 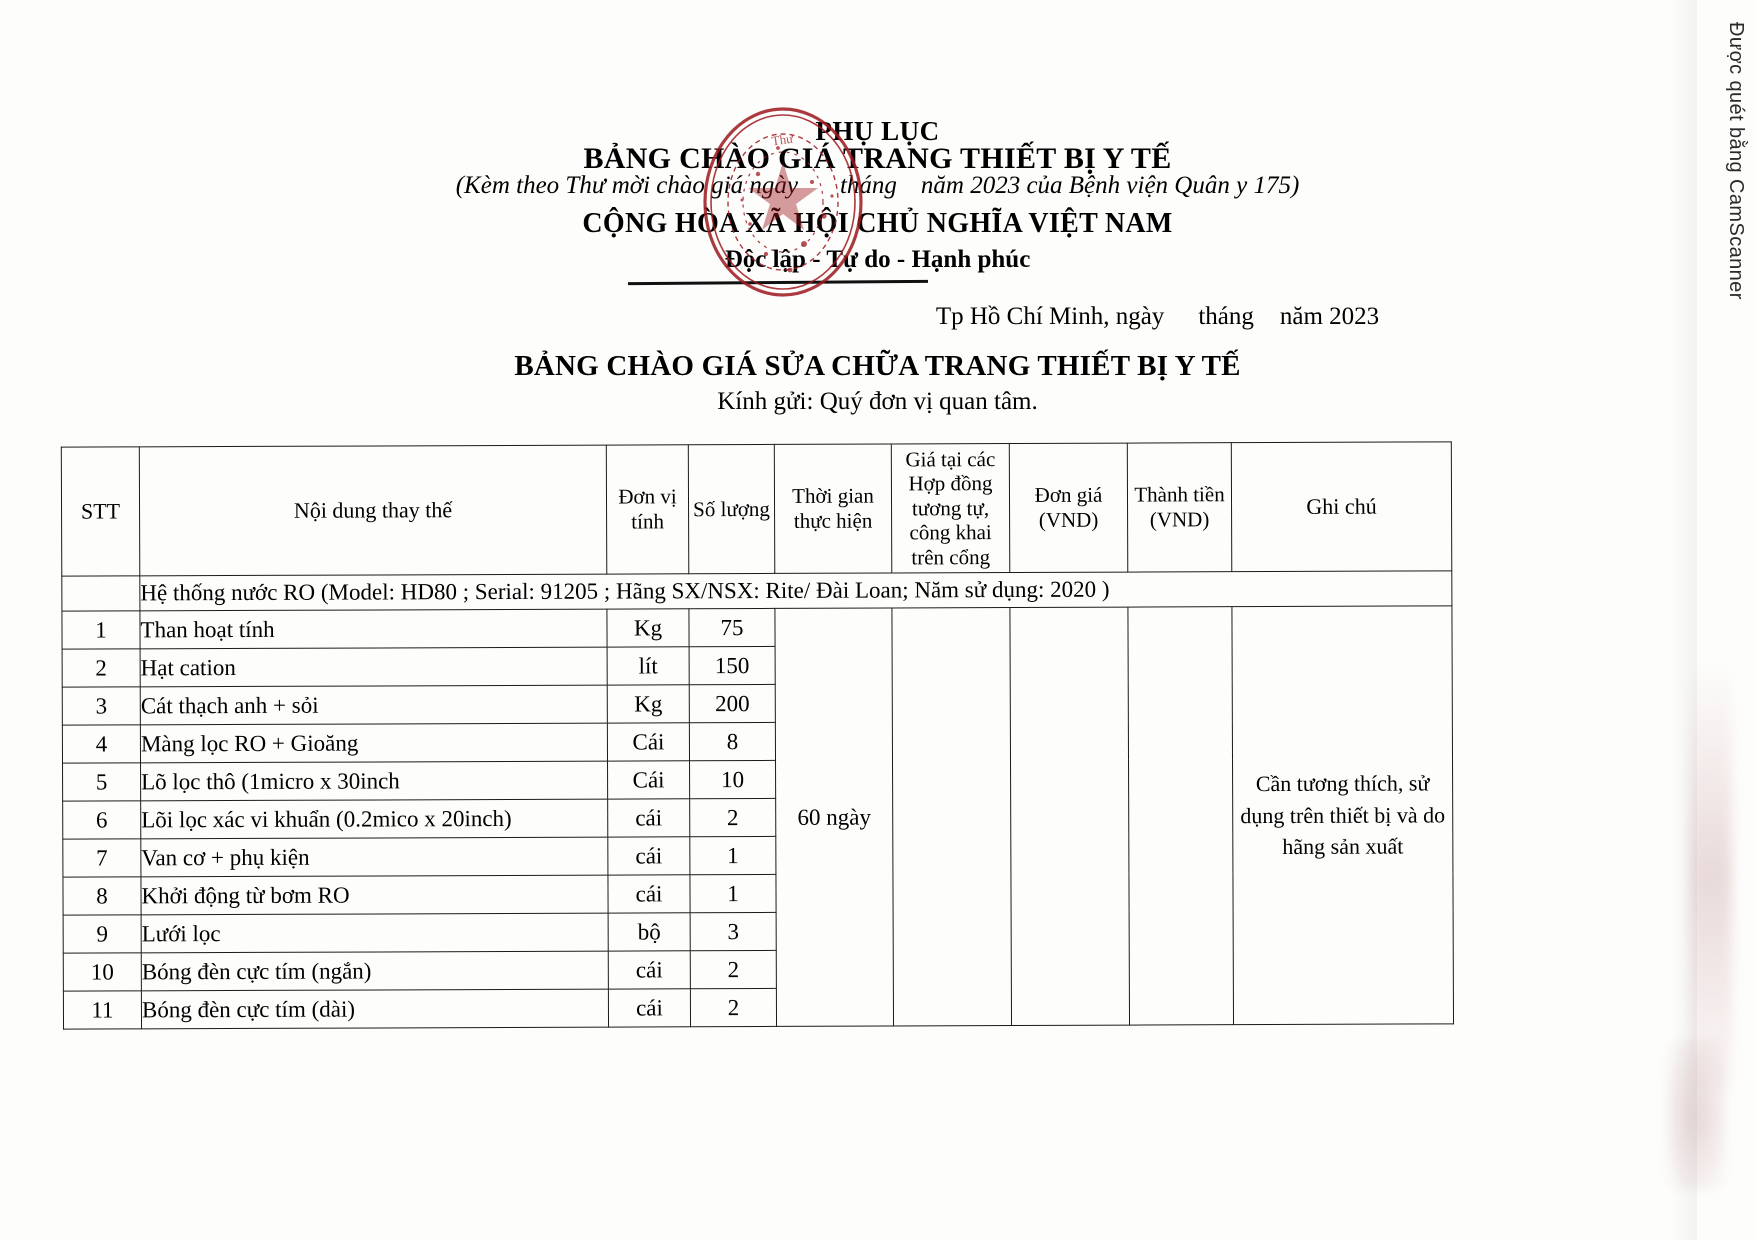 What do you see at coordinates (101, 668) in the screenshot?
I see `cell-stt: 2` at bounding box center [101, 668].